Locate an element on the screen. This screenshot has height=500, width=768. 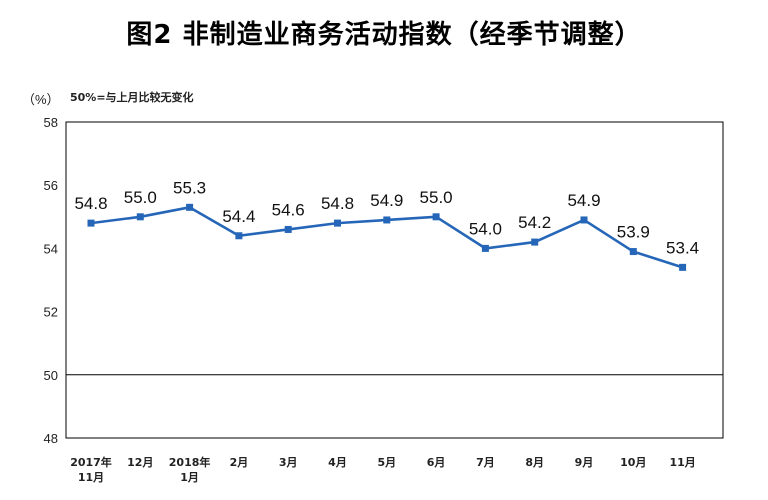
x-tick-label: 4月 is located at coordinates (337, 462).